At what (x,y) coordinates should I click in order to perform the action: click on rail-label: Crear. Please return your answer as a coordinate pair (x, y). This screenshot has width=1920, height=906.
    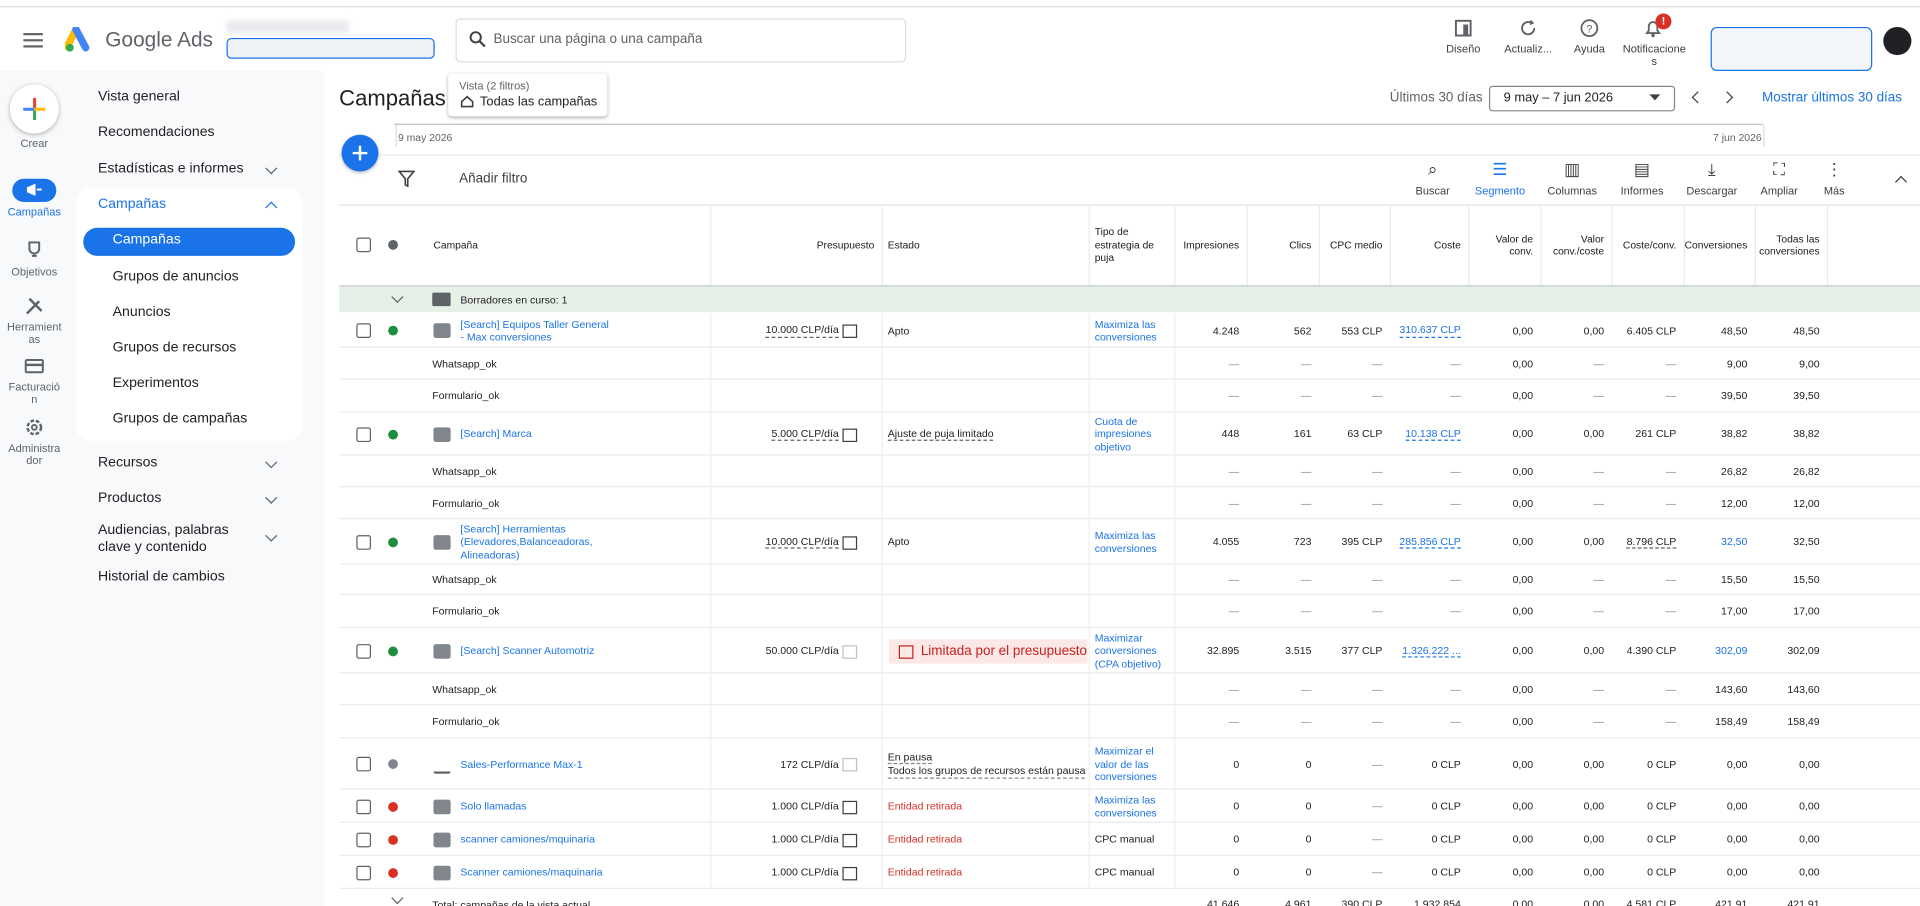
    Looking at the image, I should click on (34, 143).